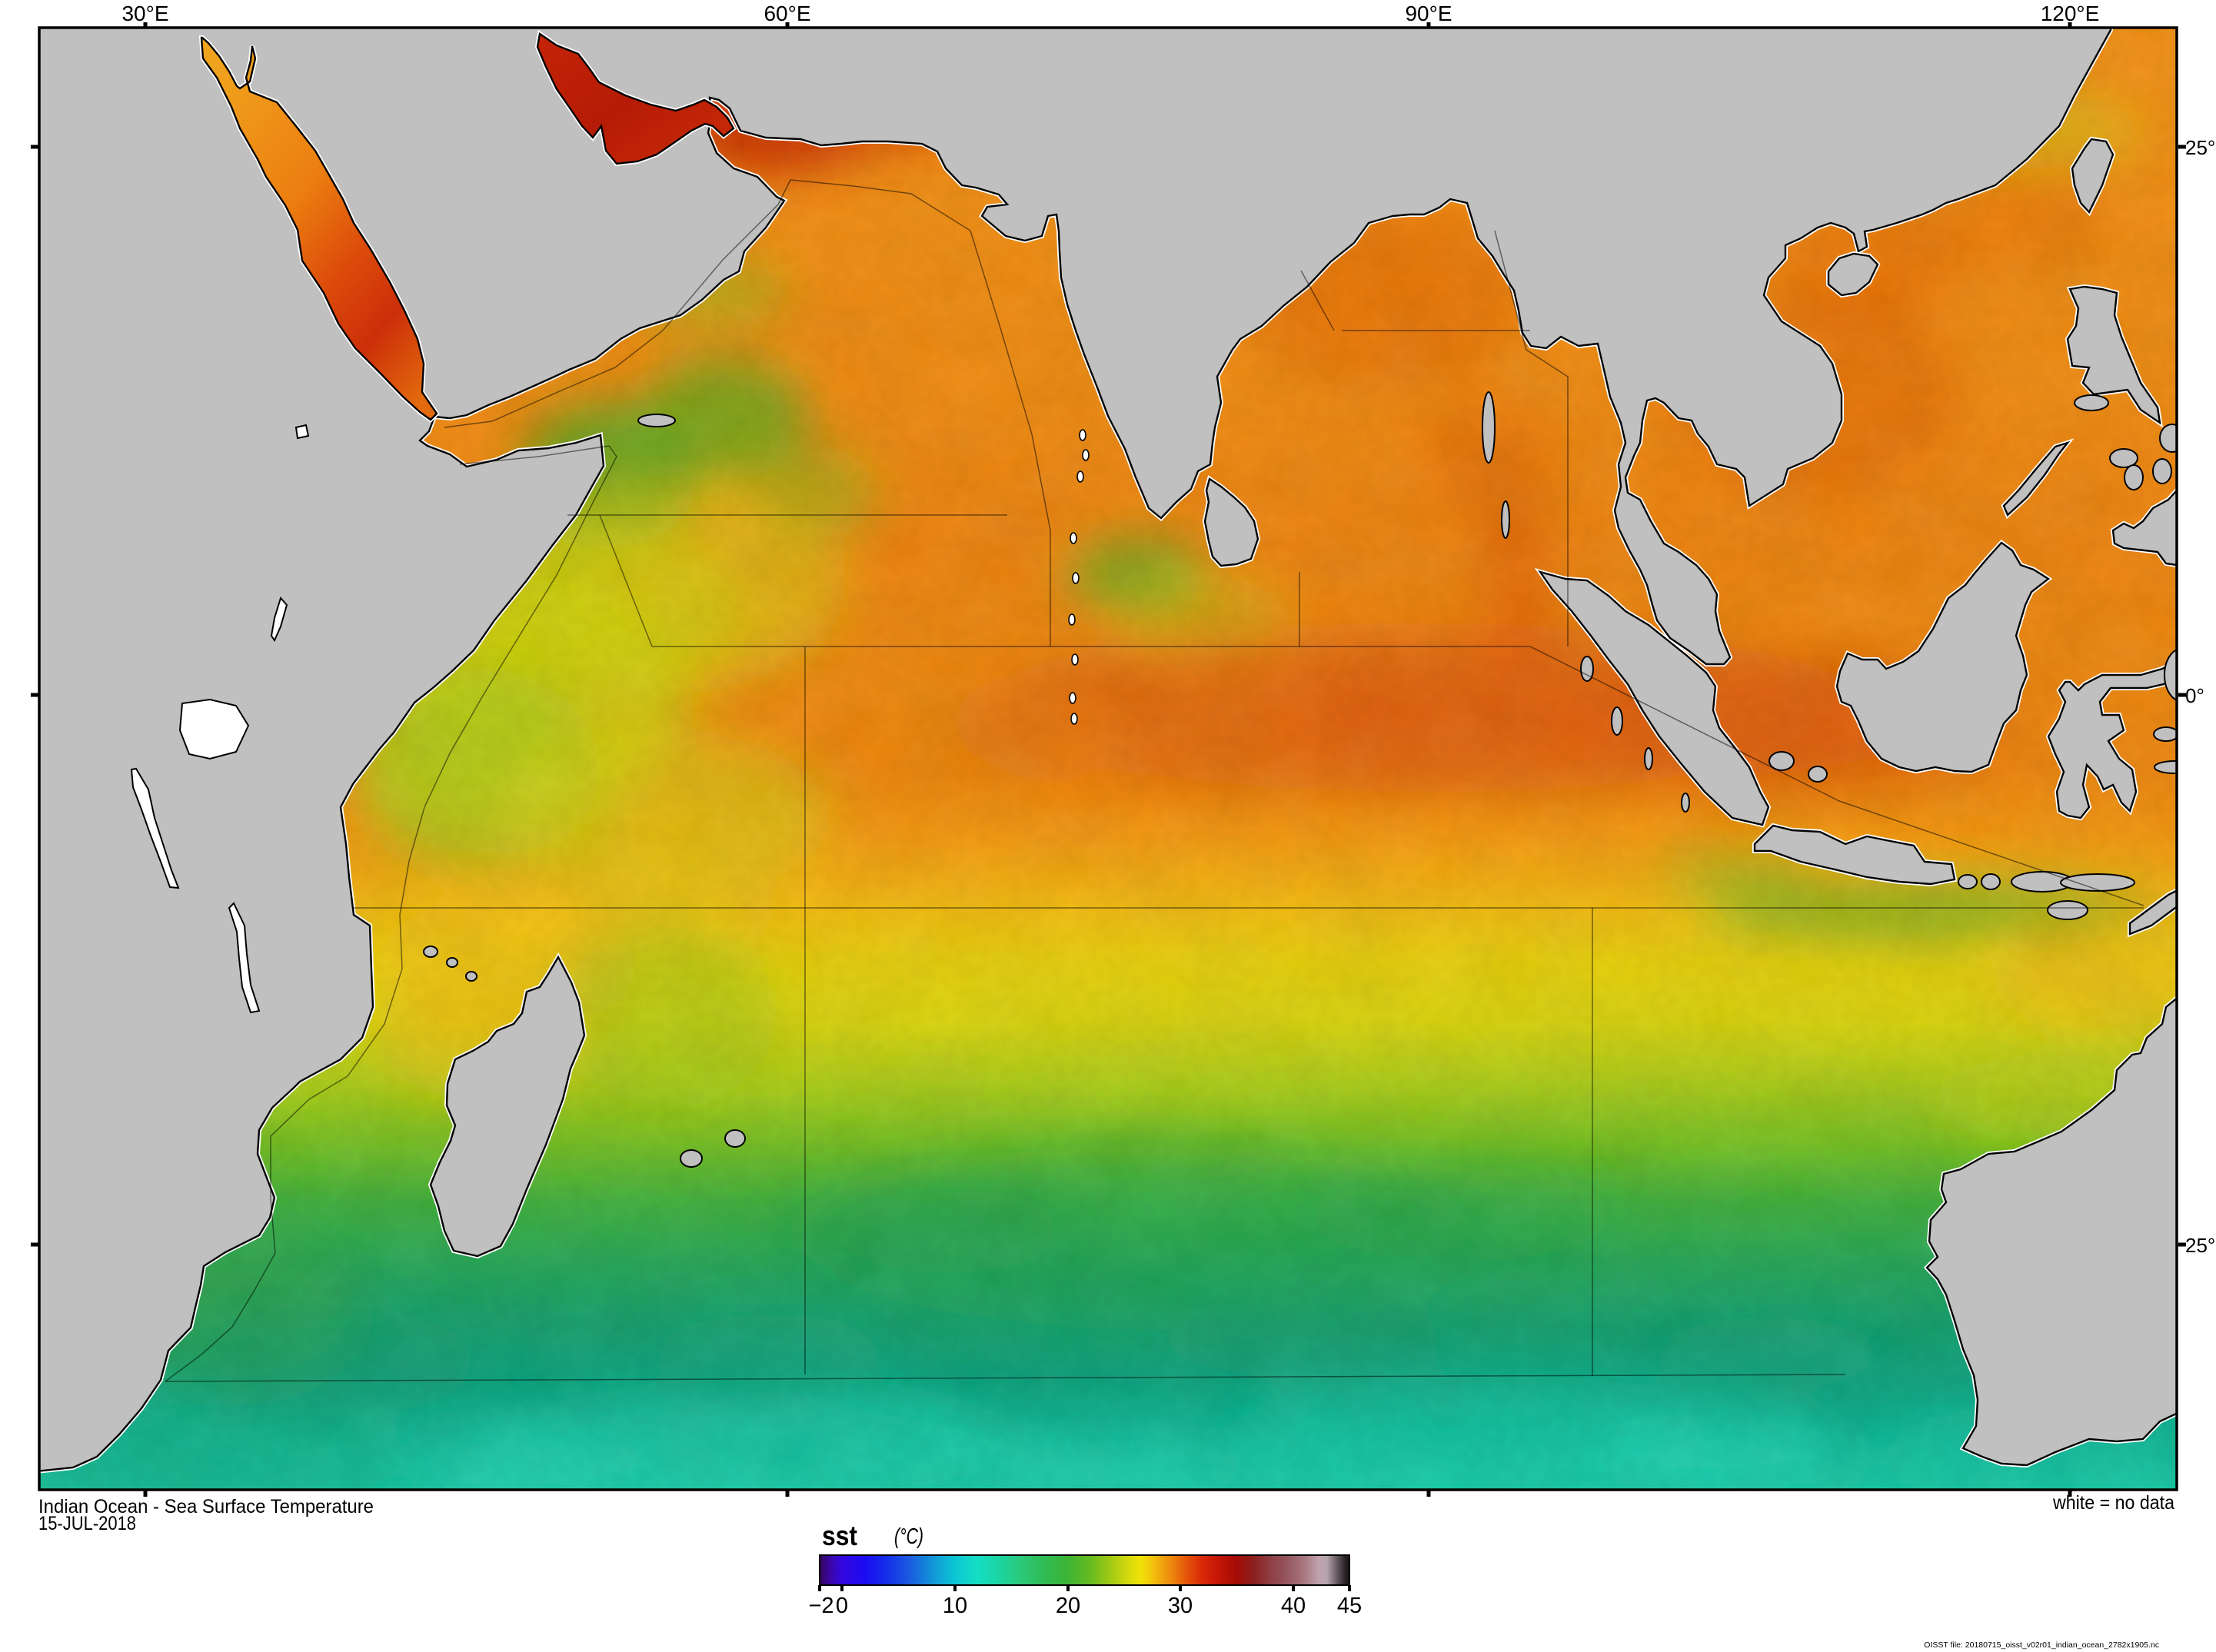  Describe the element at coordinates (1181, 1606) in the screenshot. I see `svg-text: 30` at that location.